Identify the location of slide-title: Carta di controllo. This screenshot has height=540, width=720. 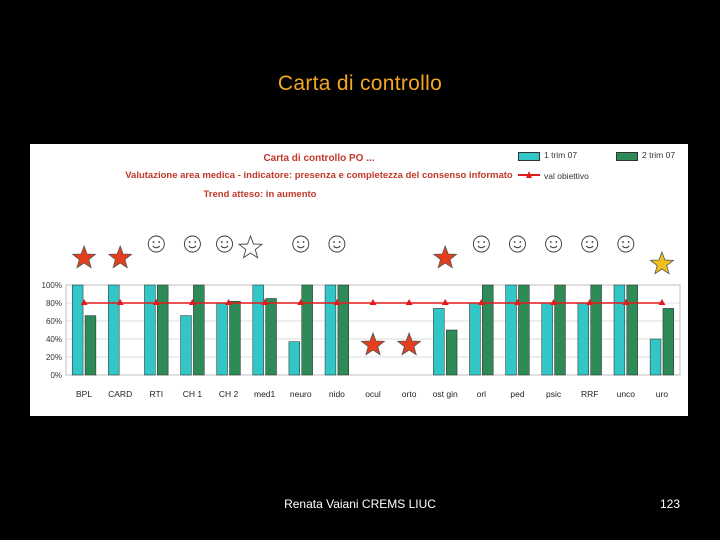
(360, 83).